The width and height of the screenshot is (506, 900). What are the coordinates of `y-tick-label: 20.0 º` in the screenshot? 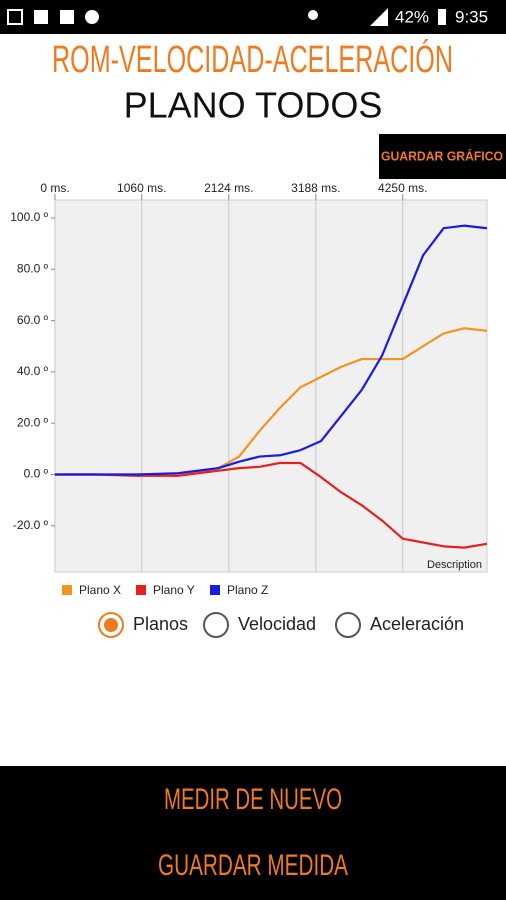 It's located at (33, 422).